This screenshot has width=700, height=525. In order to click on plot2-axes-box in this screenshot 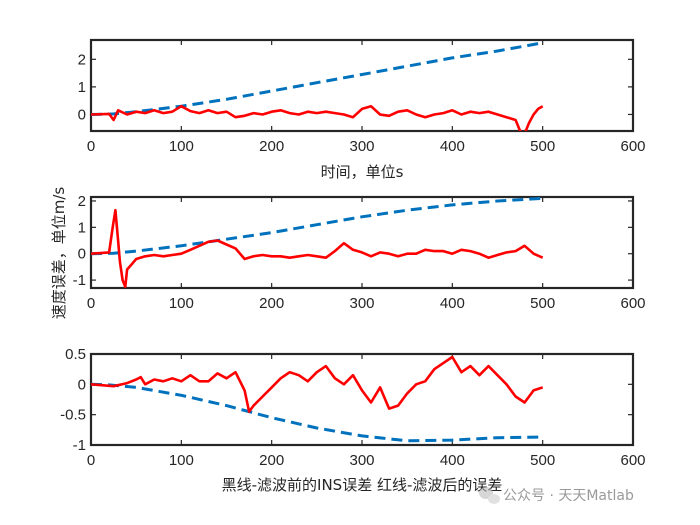, I will do `click(362, 242)`.